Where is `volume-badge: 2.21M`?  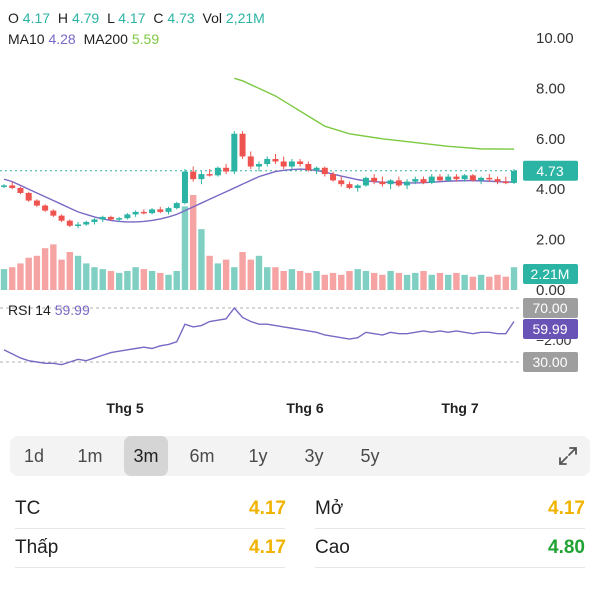
volume-badge: 2.21M is located at coordinates (550, 274).